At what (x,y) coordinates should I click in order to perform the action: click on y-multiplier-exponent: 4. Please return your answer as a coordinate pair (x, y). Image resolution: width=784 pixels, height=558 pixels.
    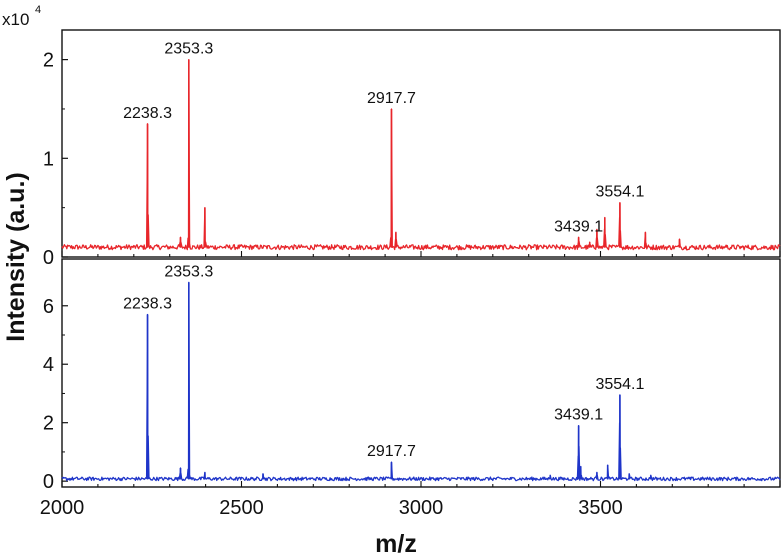
    Looking at the image, I should click on (38, 10).